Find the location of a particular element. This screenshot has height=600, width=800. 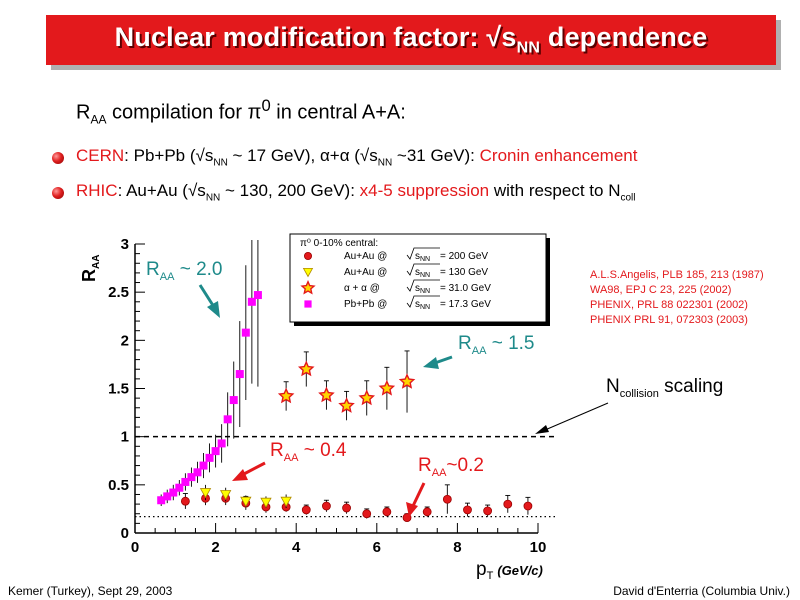

annotation-ncoll-scaling: Ncollision scaling is located at coordinates (665, 388).